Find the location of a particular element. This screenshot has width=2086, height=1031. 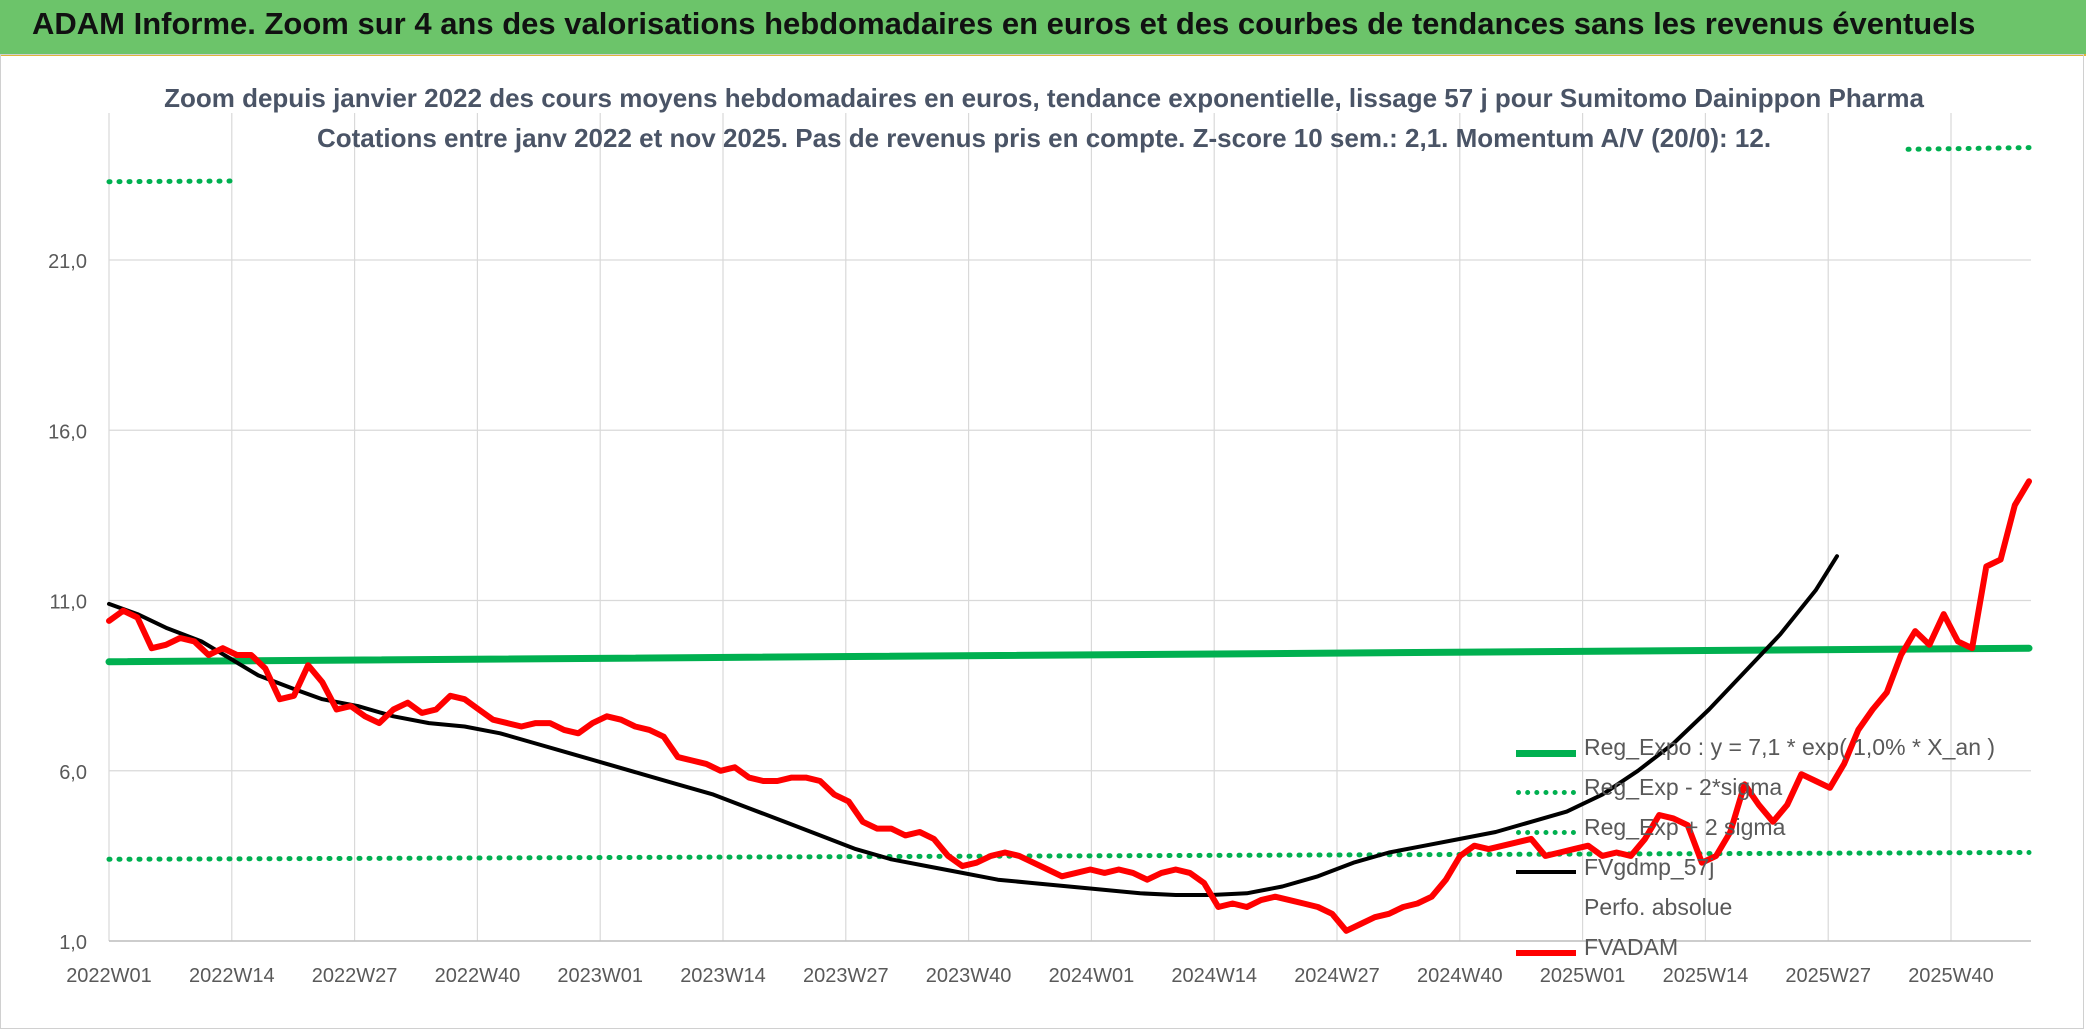

x-tick-label: 2024W01 is located at coordinates (1092, 976).